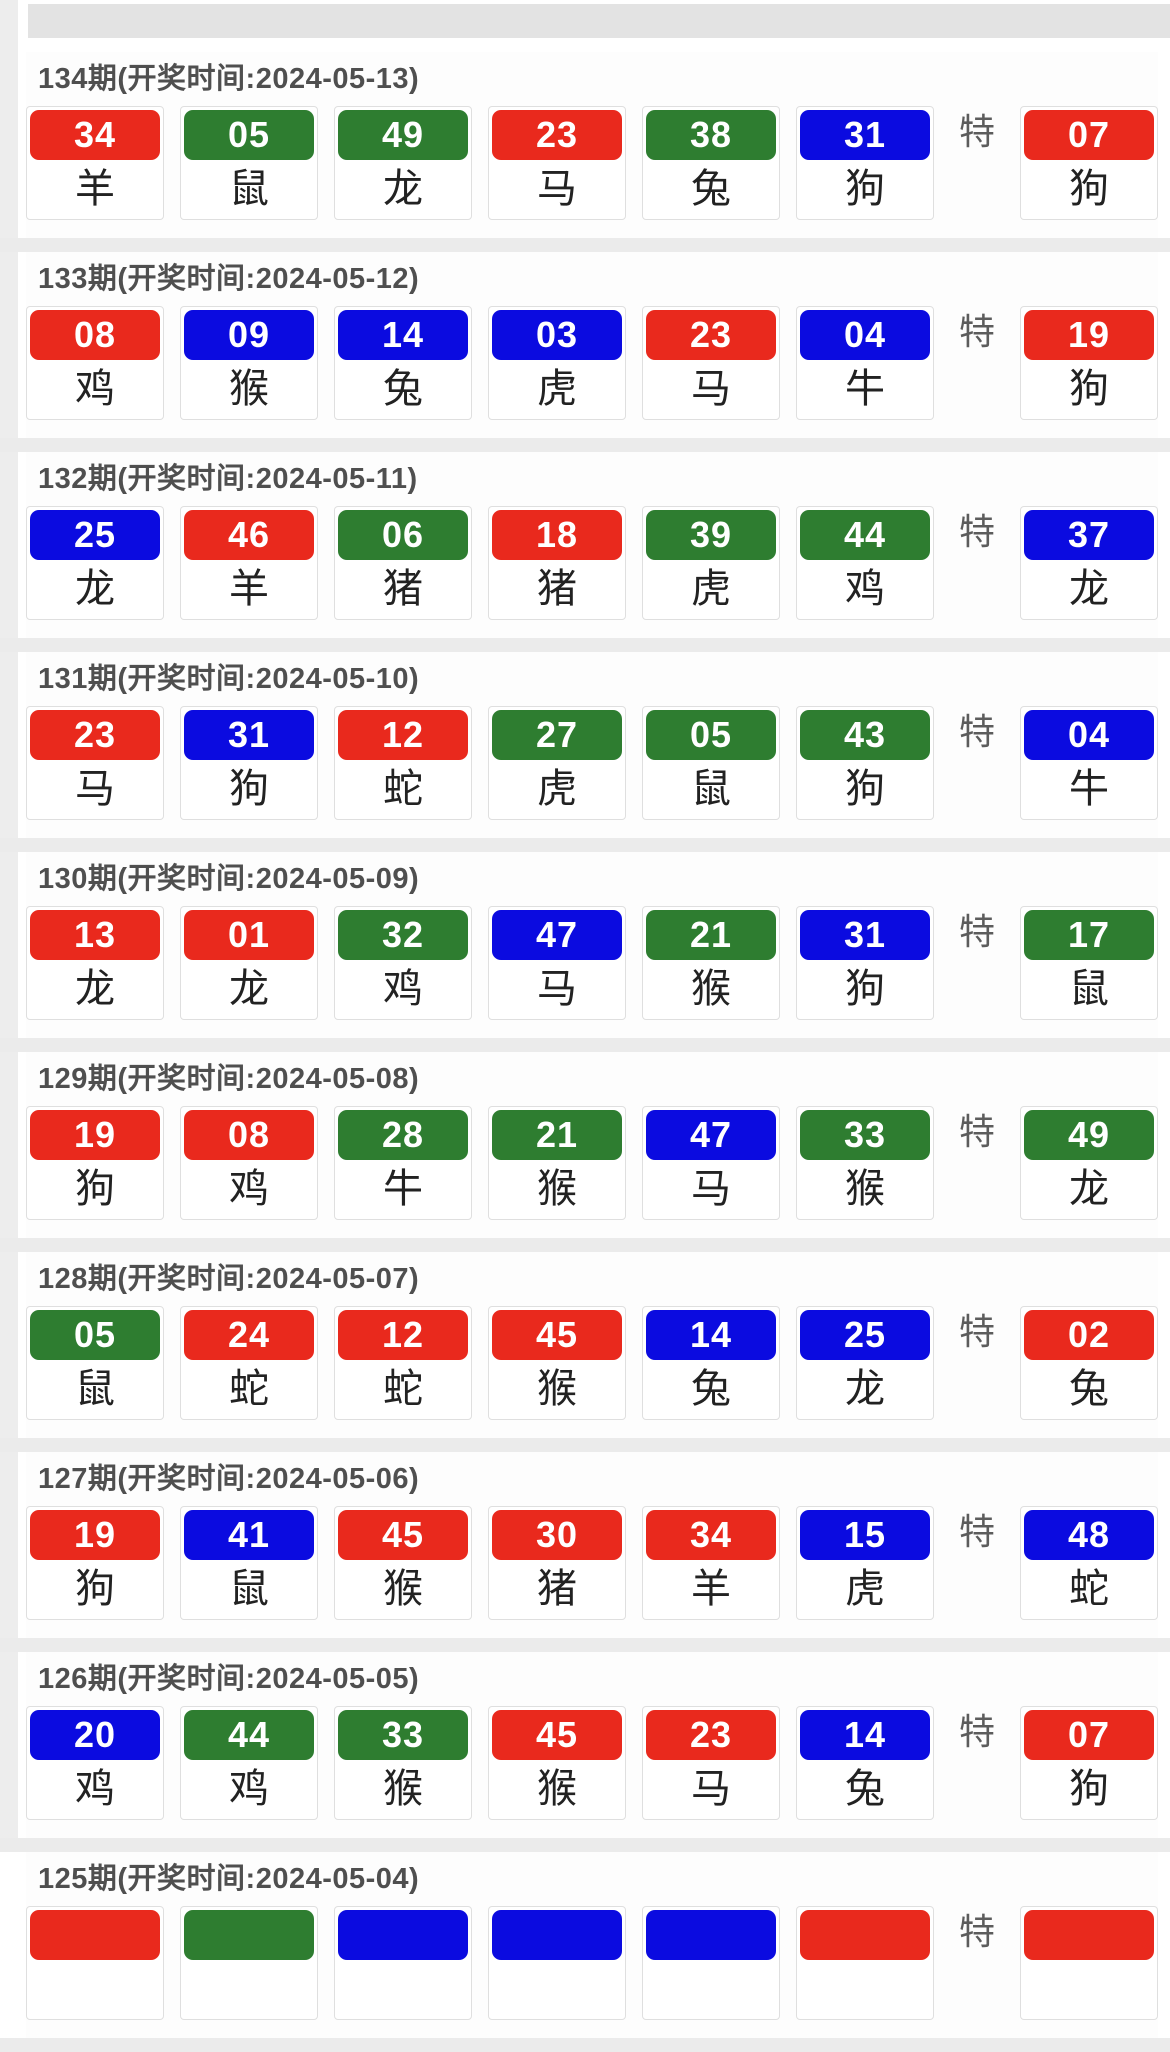  Describe the element at coordinates (592, 1945) in the screenshot. I see `draw-card: 125期(开奖时间:2024-05-04) 特` at that location.